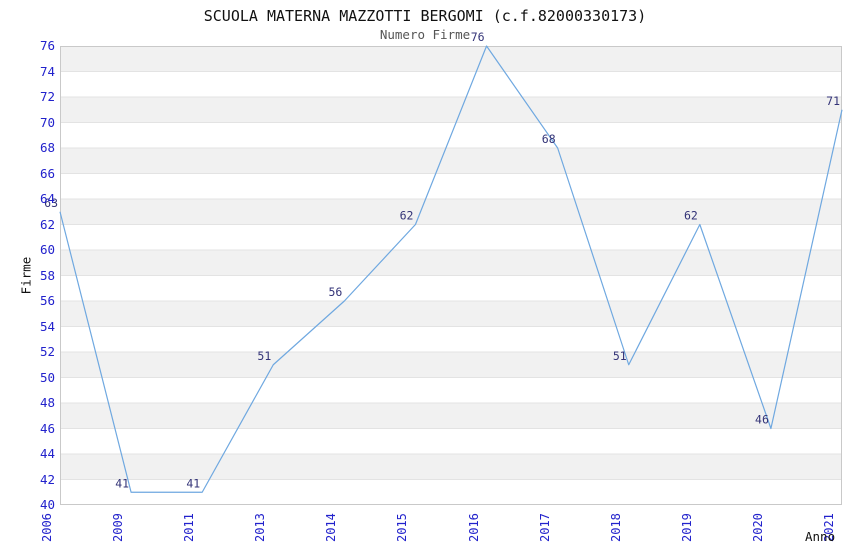  What do you see at coordinates (47, 402) in the screenshot?
I see `y-tick-label: 48` at bounding box center [47, 402].